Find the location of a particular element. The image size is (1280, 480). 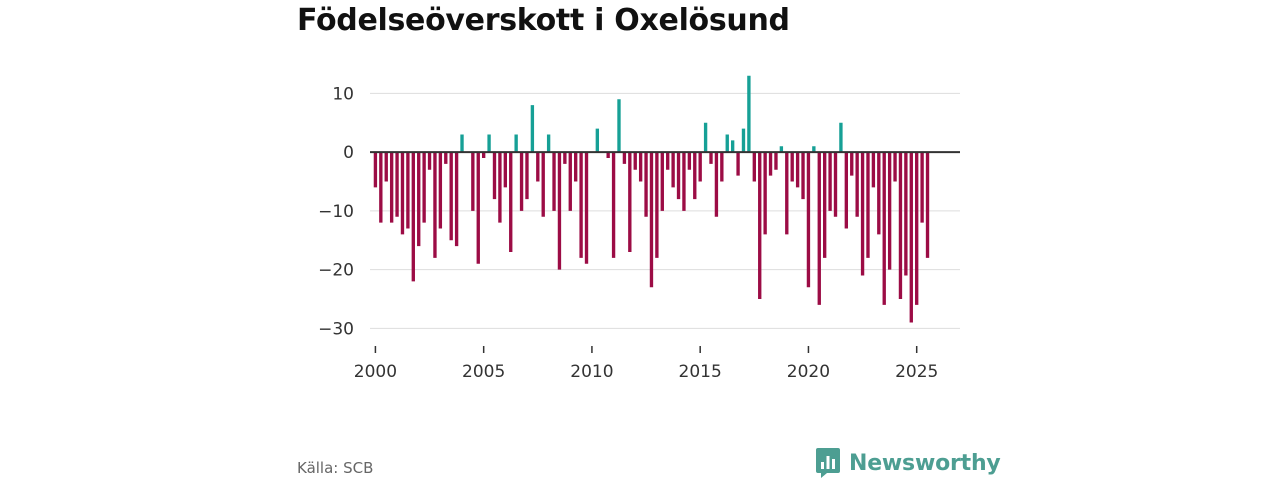

x-tick-label: 2015 is located at coordinates (700, 372).